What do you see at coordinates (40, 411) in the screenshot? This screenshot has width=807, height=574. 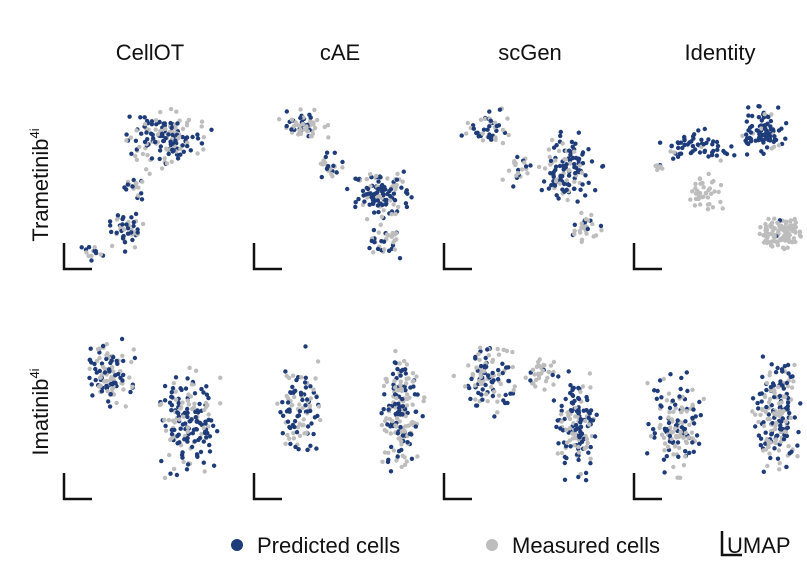 I see `row-label-imatinib: Imatinib4i` at bounding box center [40, 411].